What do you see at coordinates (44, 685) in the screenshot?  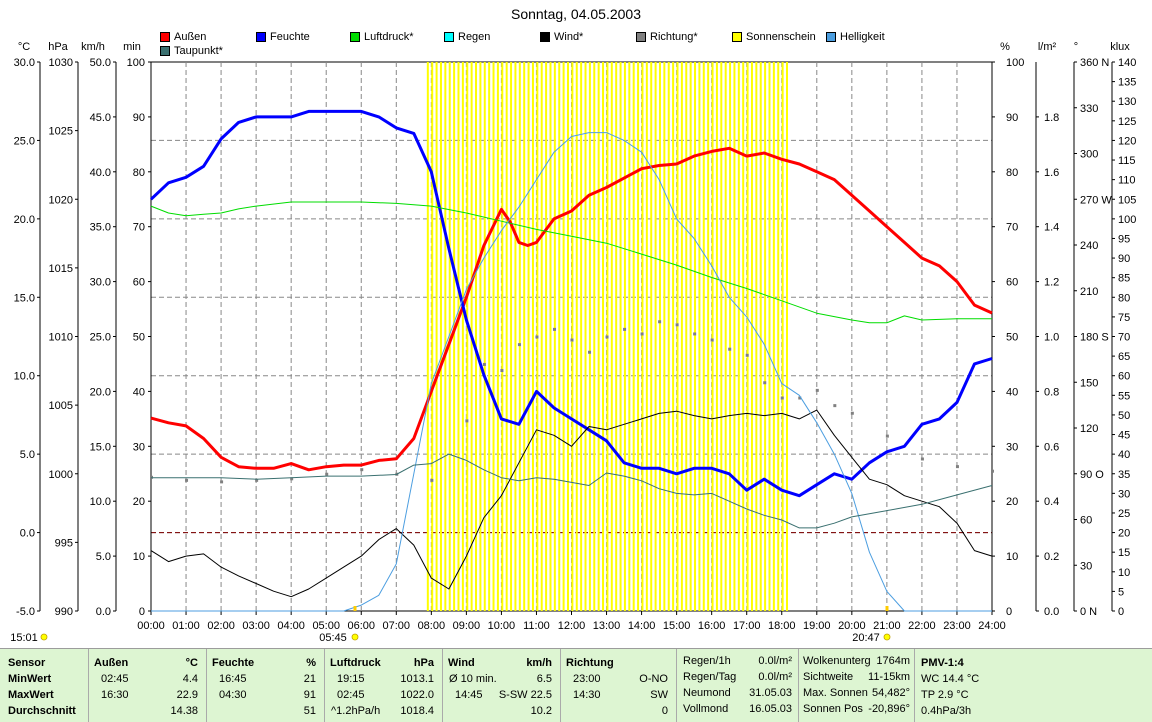 I see `summary-sensor: Sensor MinWert MaxWert Durchschnitt` at bounding box center [44, 685].